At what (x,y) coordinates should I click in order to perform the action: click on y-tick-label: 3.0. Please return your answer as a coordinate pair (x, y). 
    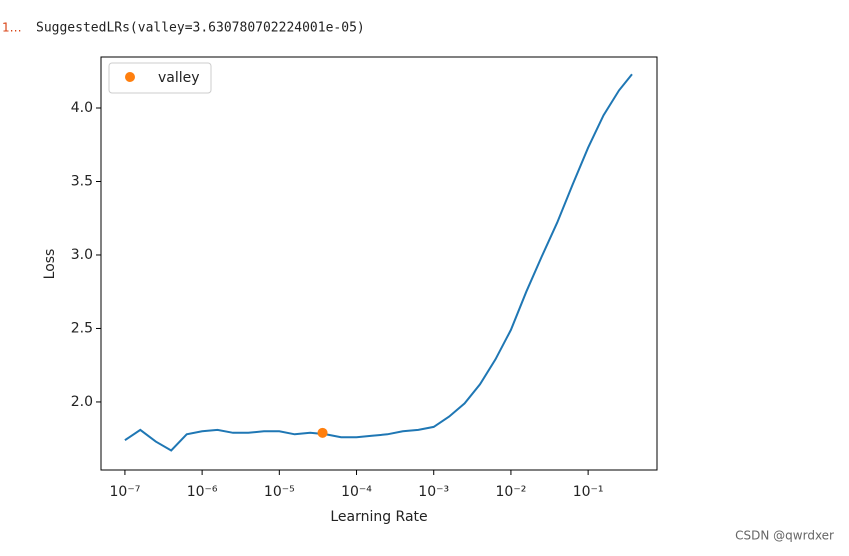
    Looking at the image, I should click on (82, 255).